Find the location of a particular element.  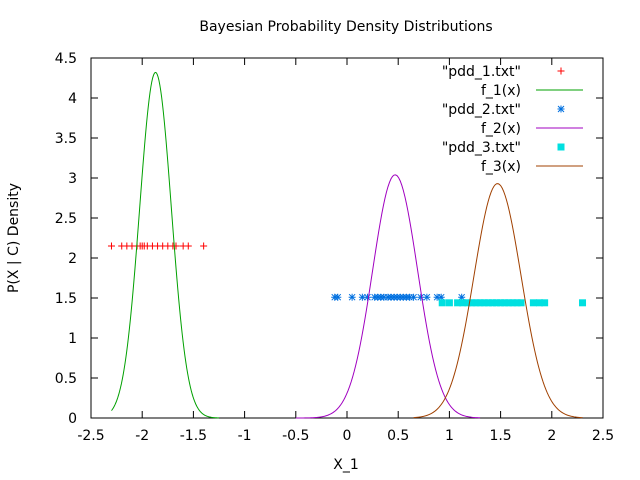

y-tick-label: 2.5 is located at coordinates (66, 219).